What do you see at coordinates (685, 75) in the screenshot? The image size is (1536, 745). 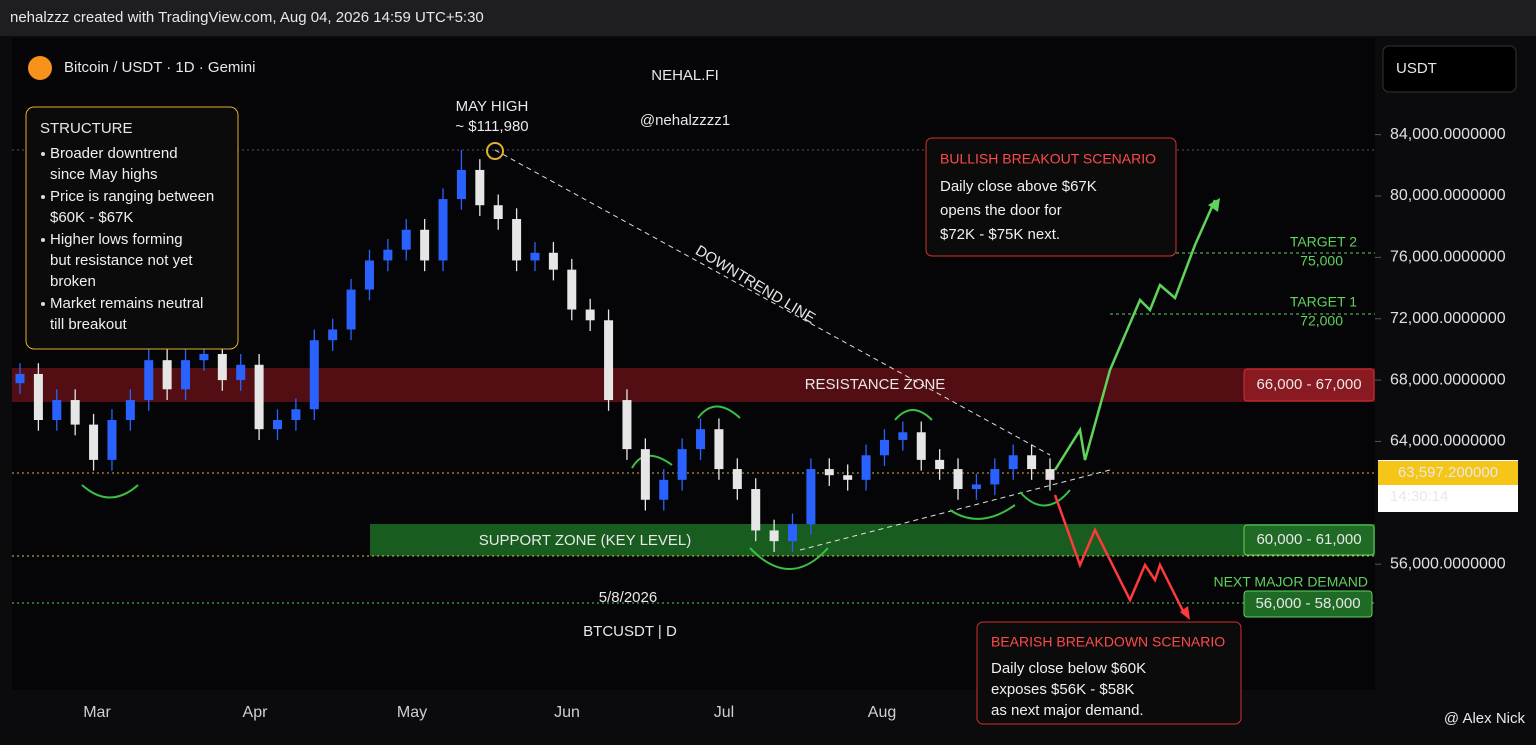 I see `watermark: NEHAL.FI` at bounding box center [685, 75].